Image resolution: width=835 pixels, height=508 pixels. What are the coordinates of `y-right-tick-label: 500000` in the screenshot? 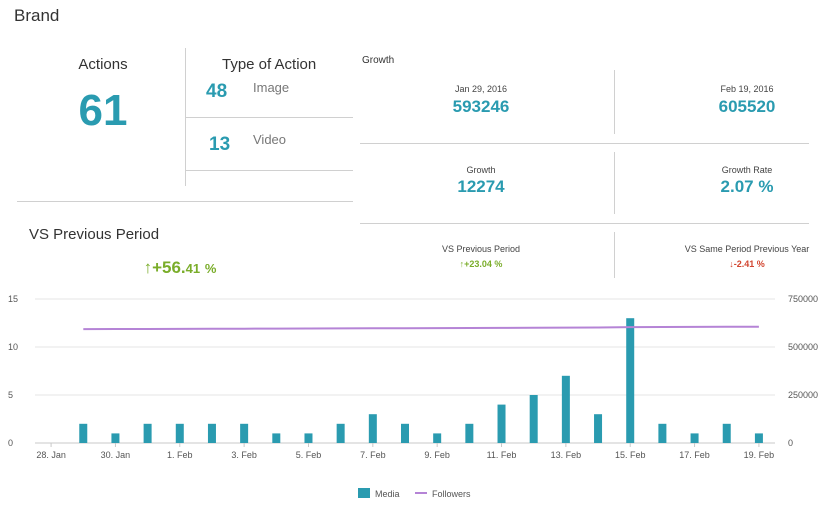 It's located at (803, 347).